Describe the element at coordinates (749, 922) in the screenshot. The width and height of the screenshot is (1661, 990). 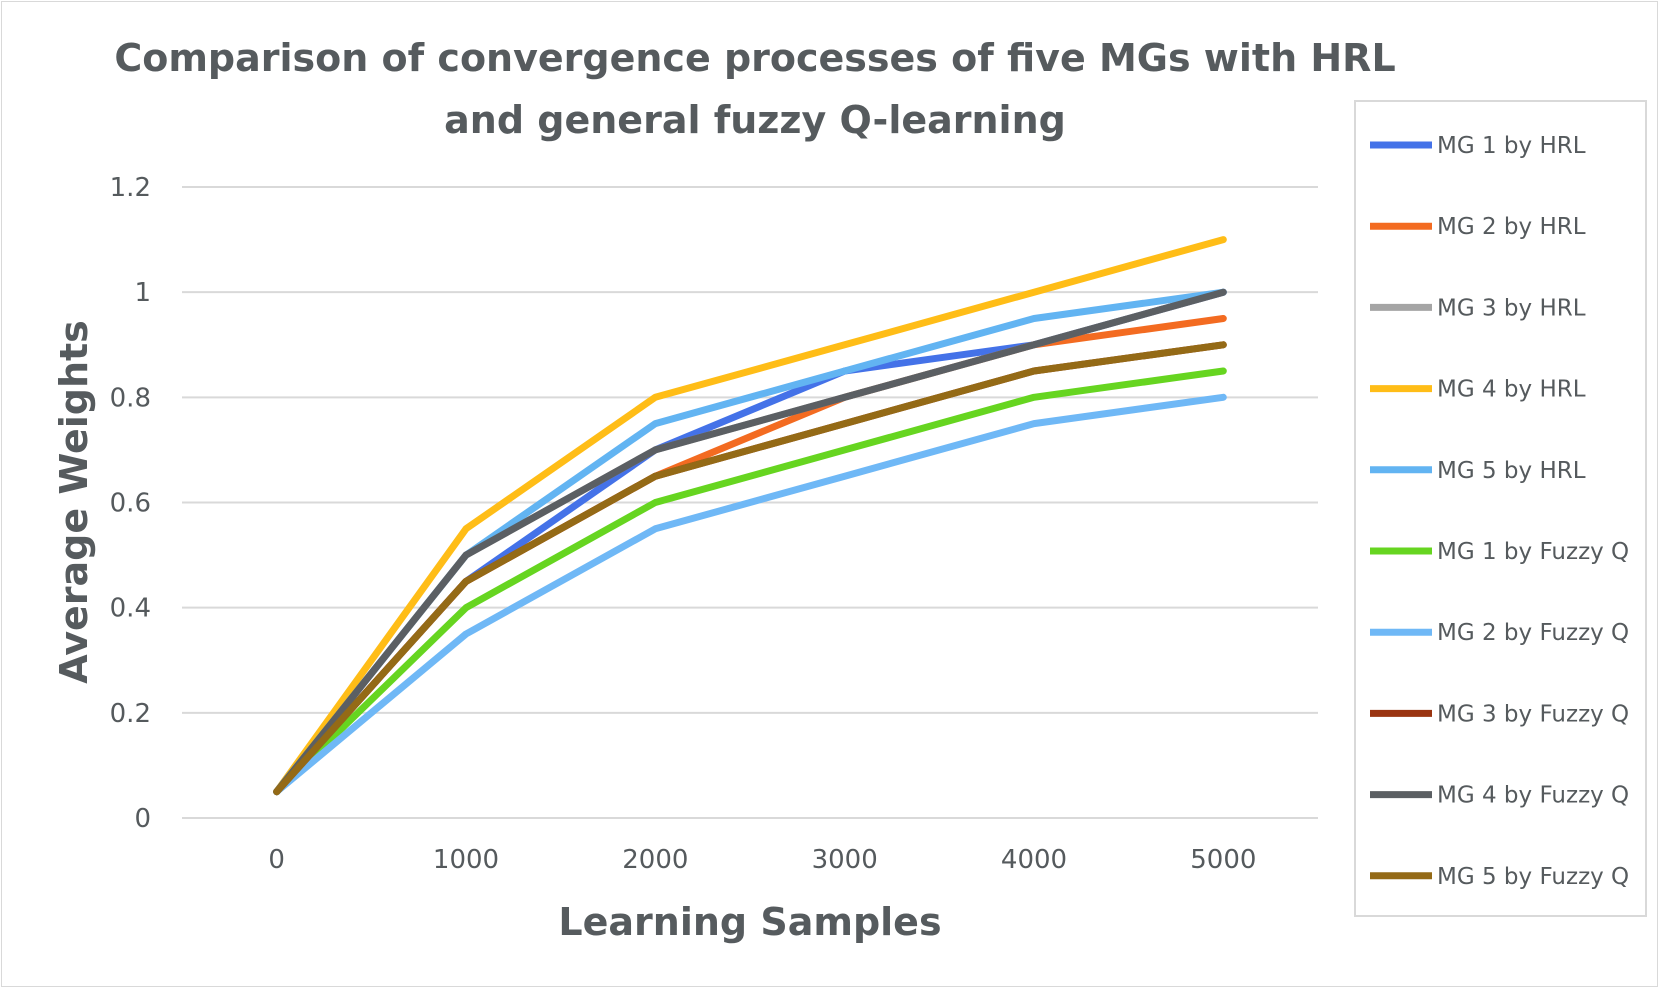
I see `x-axis-title: Learning Samples` at that location.